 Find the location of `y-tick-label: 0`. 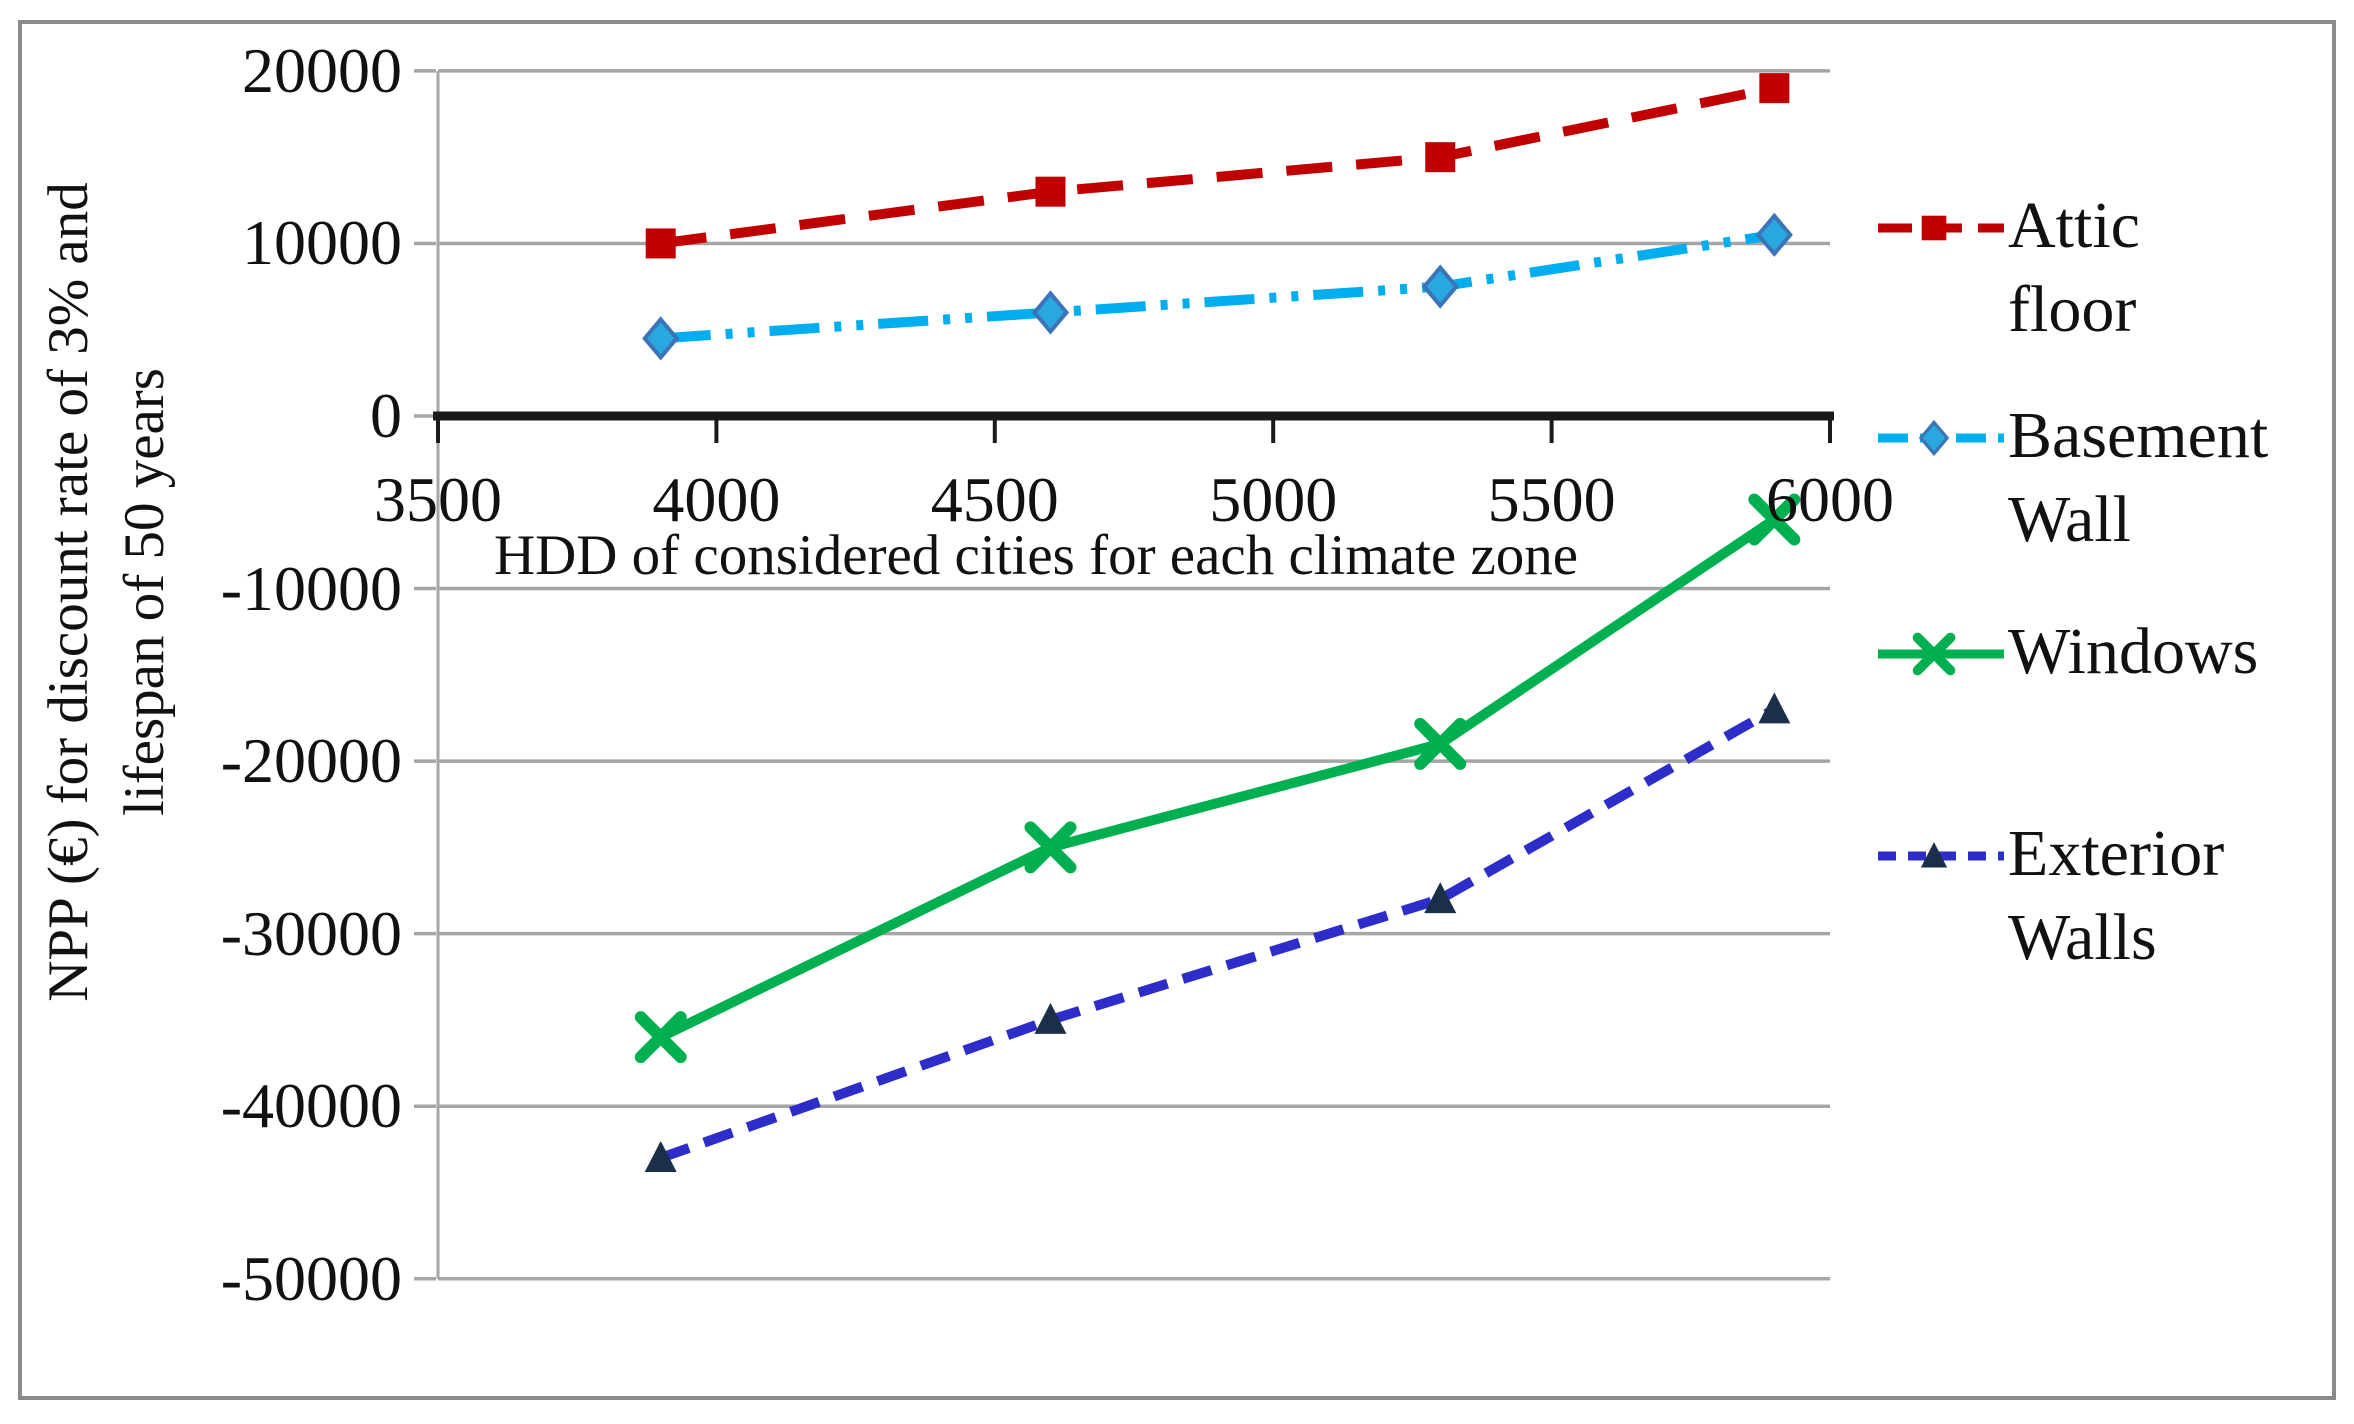

y-tick-label: 0 is located at coordinates (386, 415).